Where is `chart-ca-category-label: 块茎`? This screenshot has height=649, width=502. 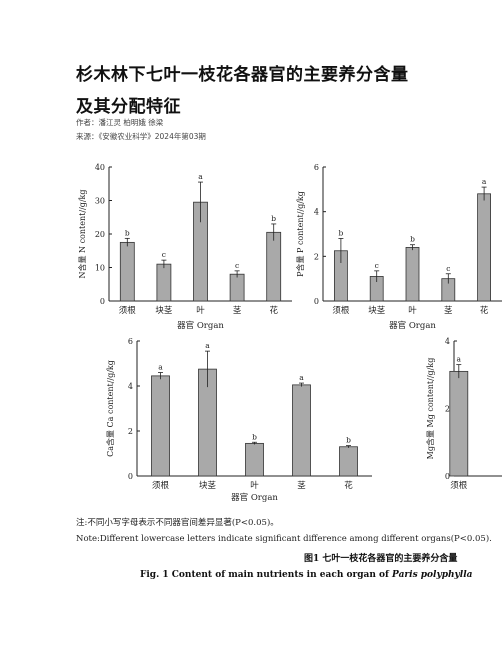
chart-ca-category-label: 块茎 is located at coordinates (208, 485).